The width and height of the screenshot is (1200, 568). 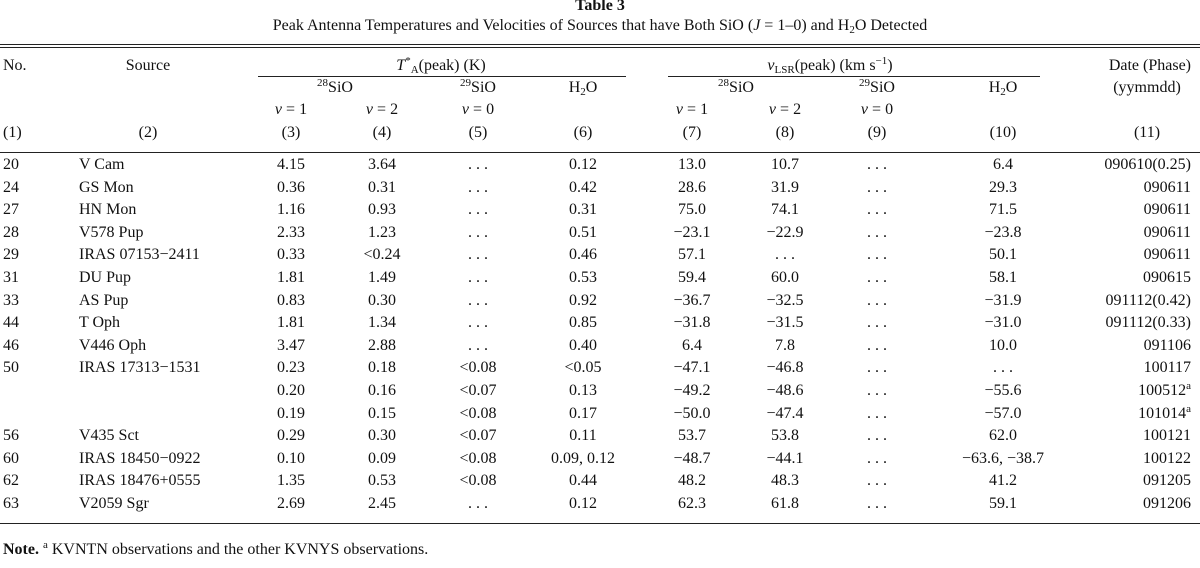 I want to click on table-cell: 62.0, so click(x=1003, y=435).